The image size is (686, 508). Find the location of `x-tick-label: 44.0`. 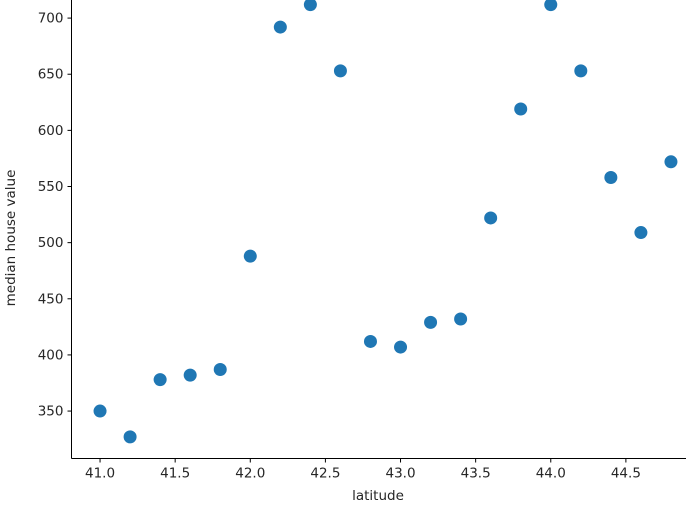

x-tick-label: 44.0 is located at coordinates (551, 474).